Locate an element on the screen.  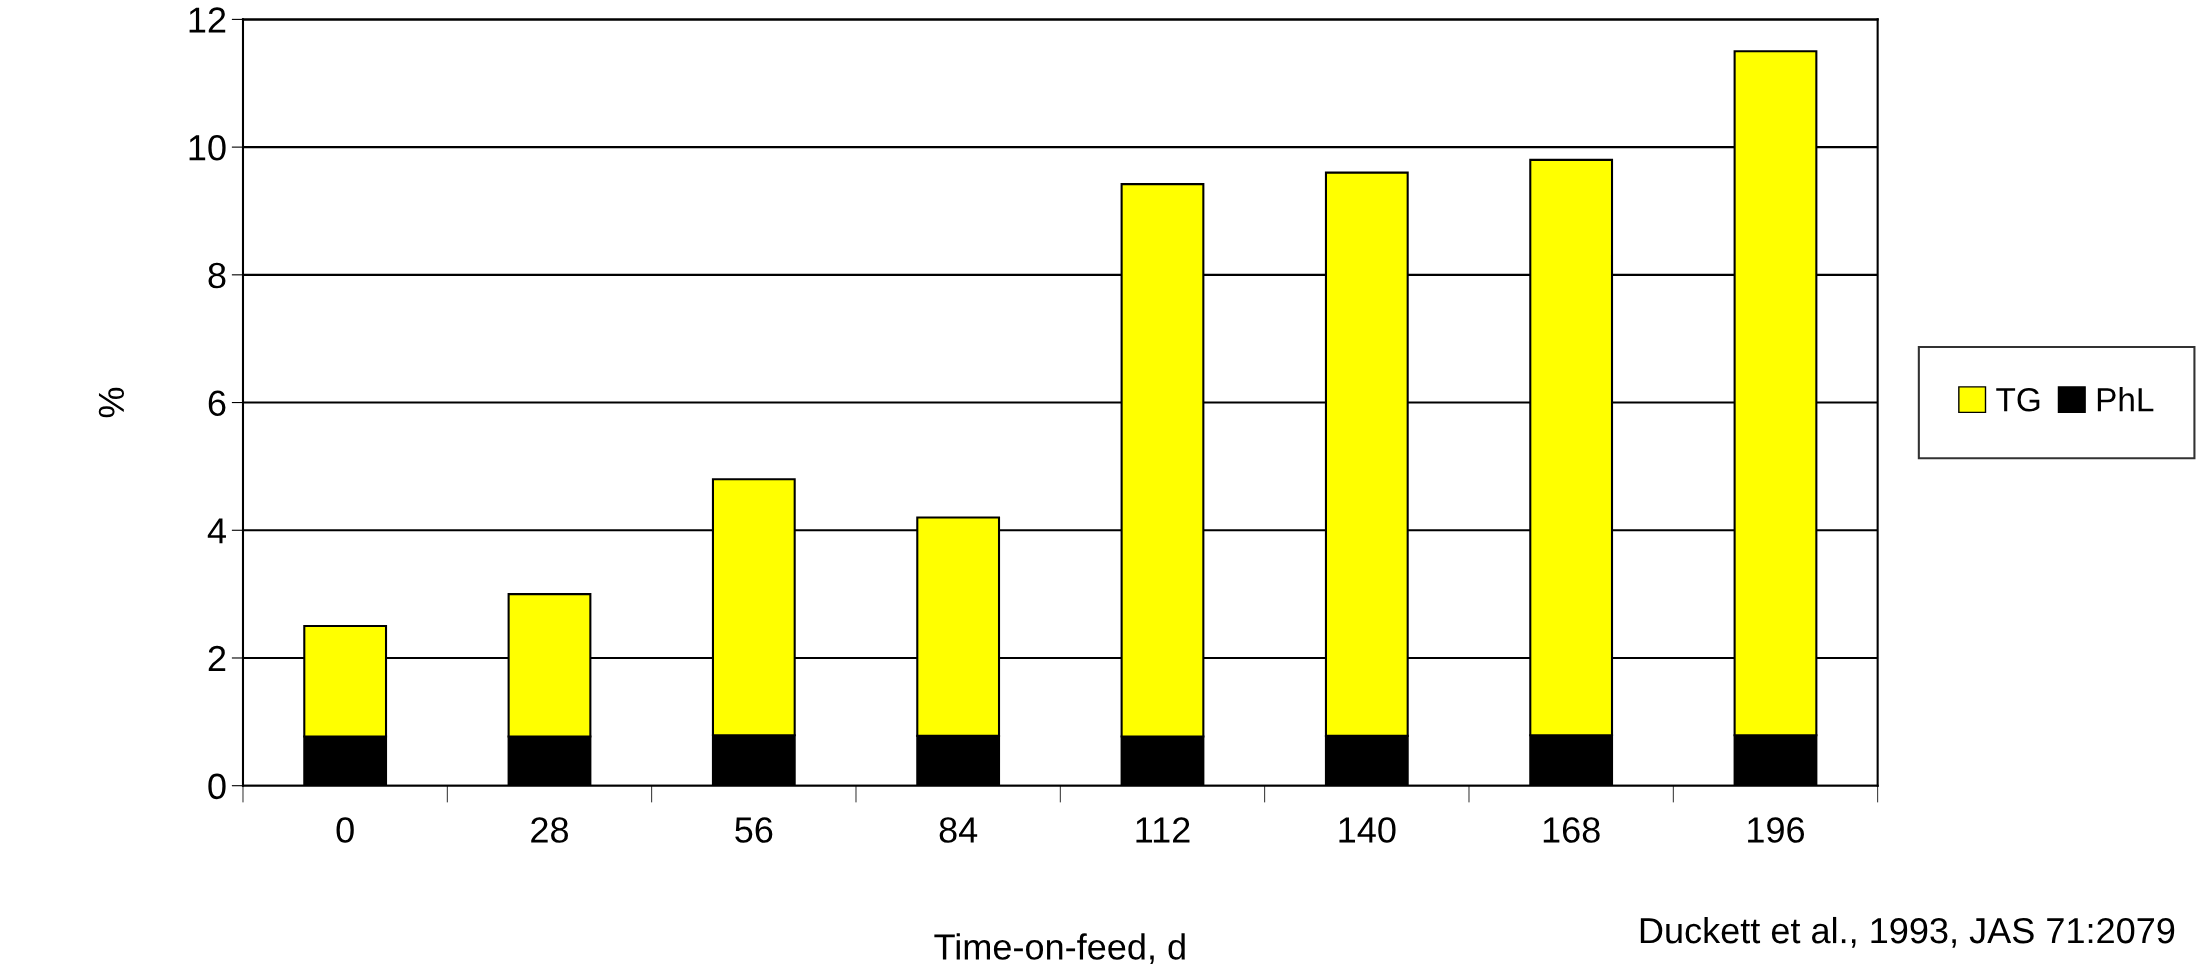
text: Duckett et al., 1993, JAS 71:2079 is located at coordinates (1907, 932).